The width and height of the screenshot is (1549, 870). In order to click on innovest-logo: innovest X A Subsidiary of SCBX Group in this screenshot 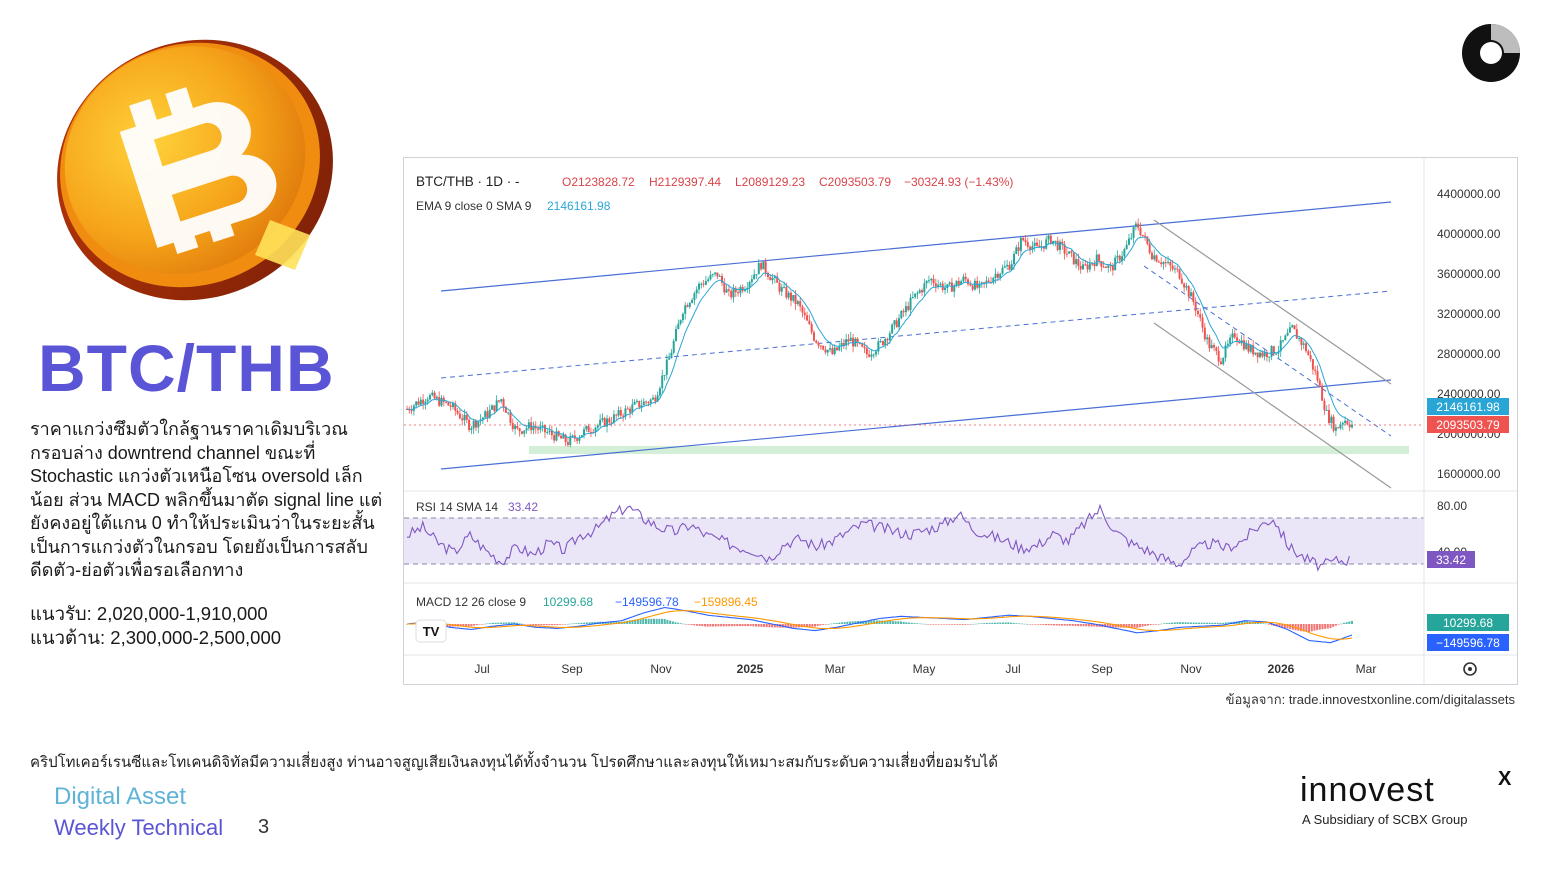, I will do `click(1406, 797)`.